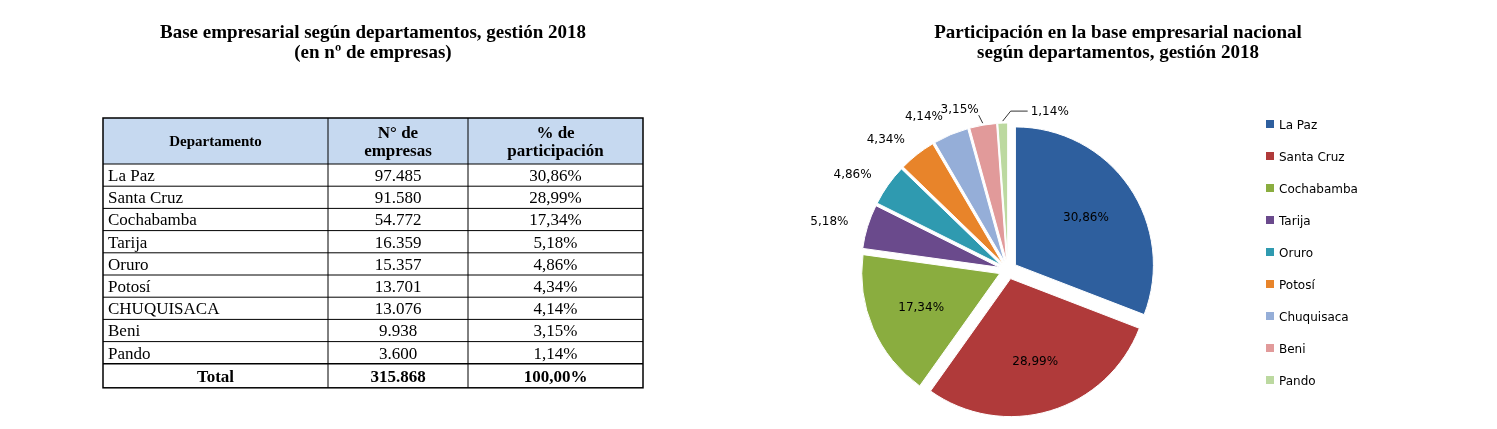  Describe the element at coordinates (398, 331) in the screenshot. I see `data-label: 9.938` at that location.